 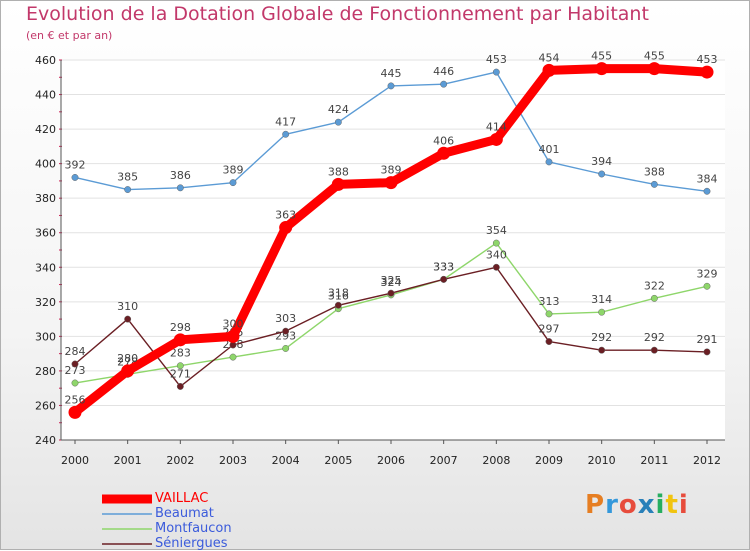 What do you see at coordinates (391, 460) in the screenshot?
I see `x-tick-label: 2006` at bounding box center [391, 460].